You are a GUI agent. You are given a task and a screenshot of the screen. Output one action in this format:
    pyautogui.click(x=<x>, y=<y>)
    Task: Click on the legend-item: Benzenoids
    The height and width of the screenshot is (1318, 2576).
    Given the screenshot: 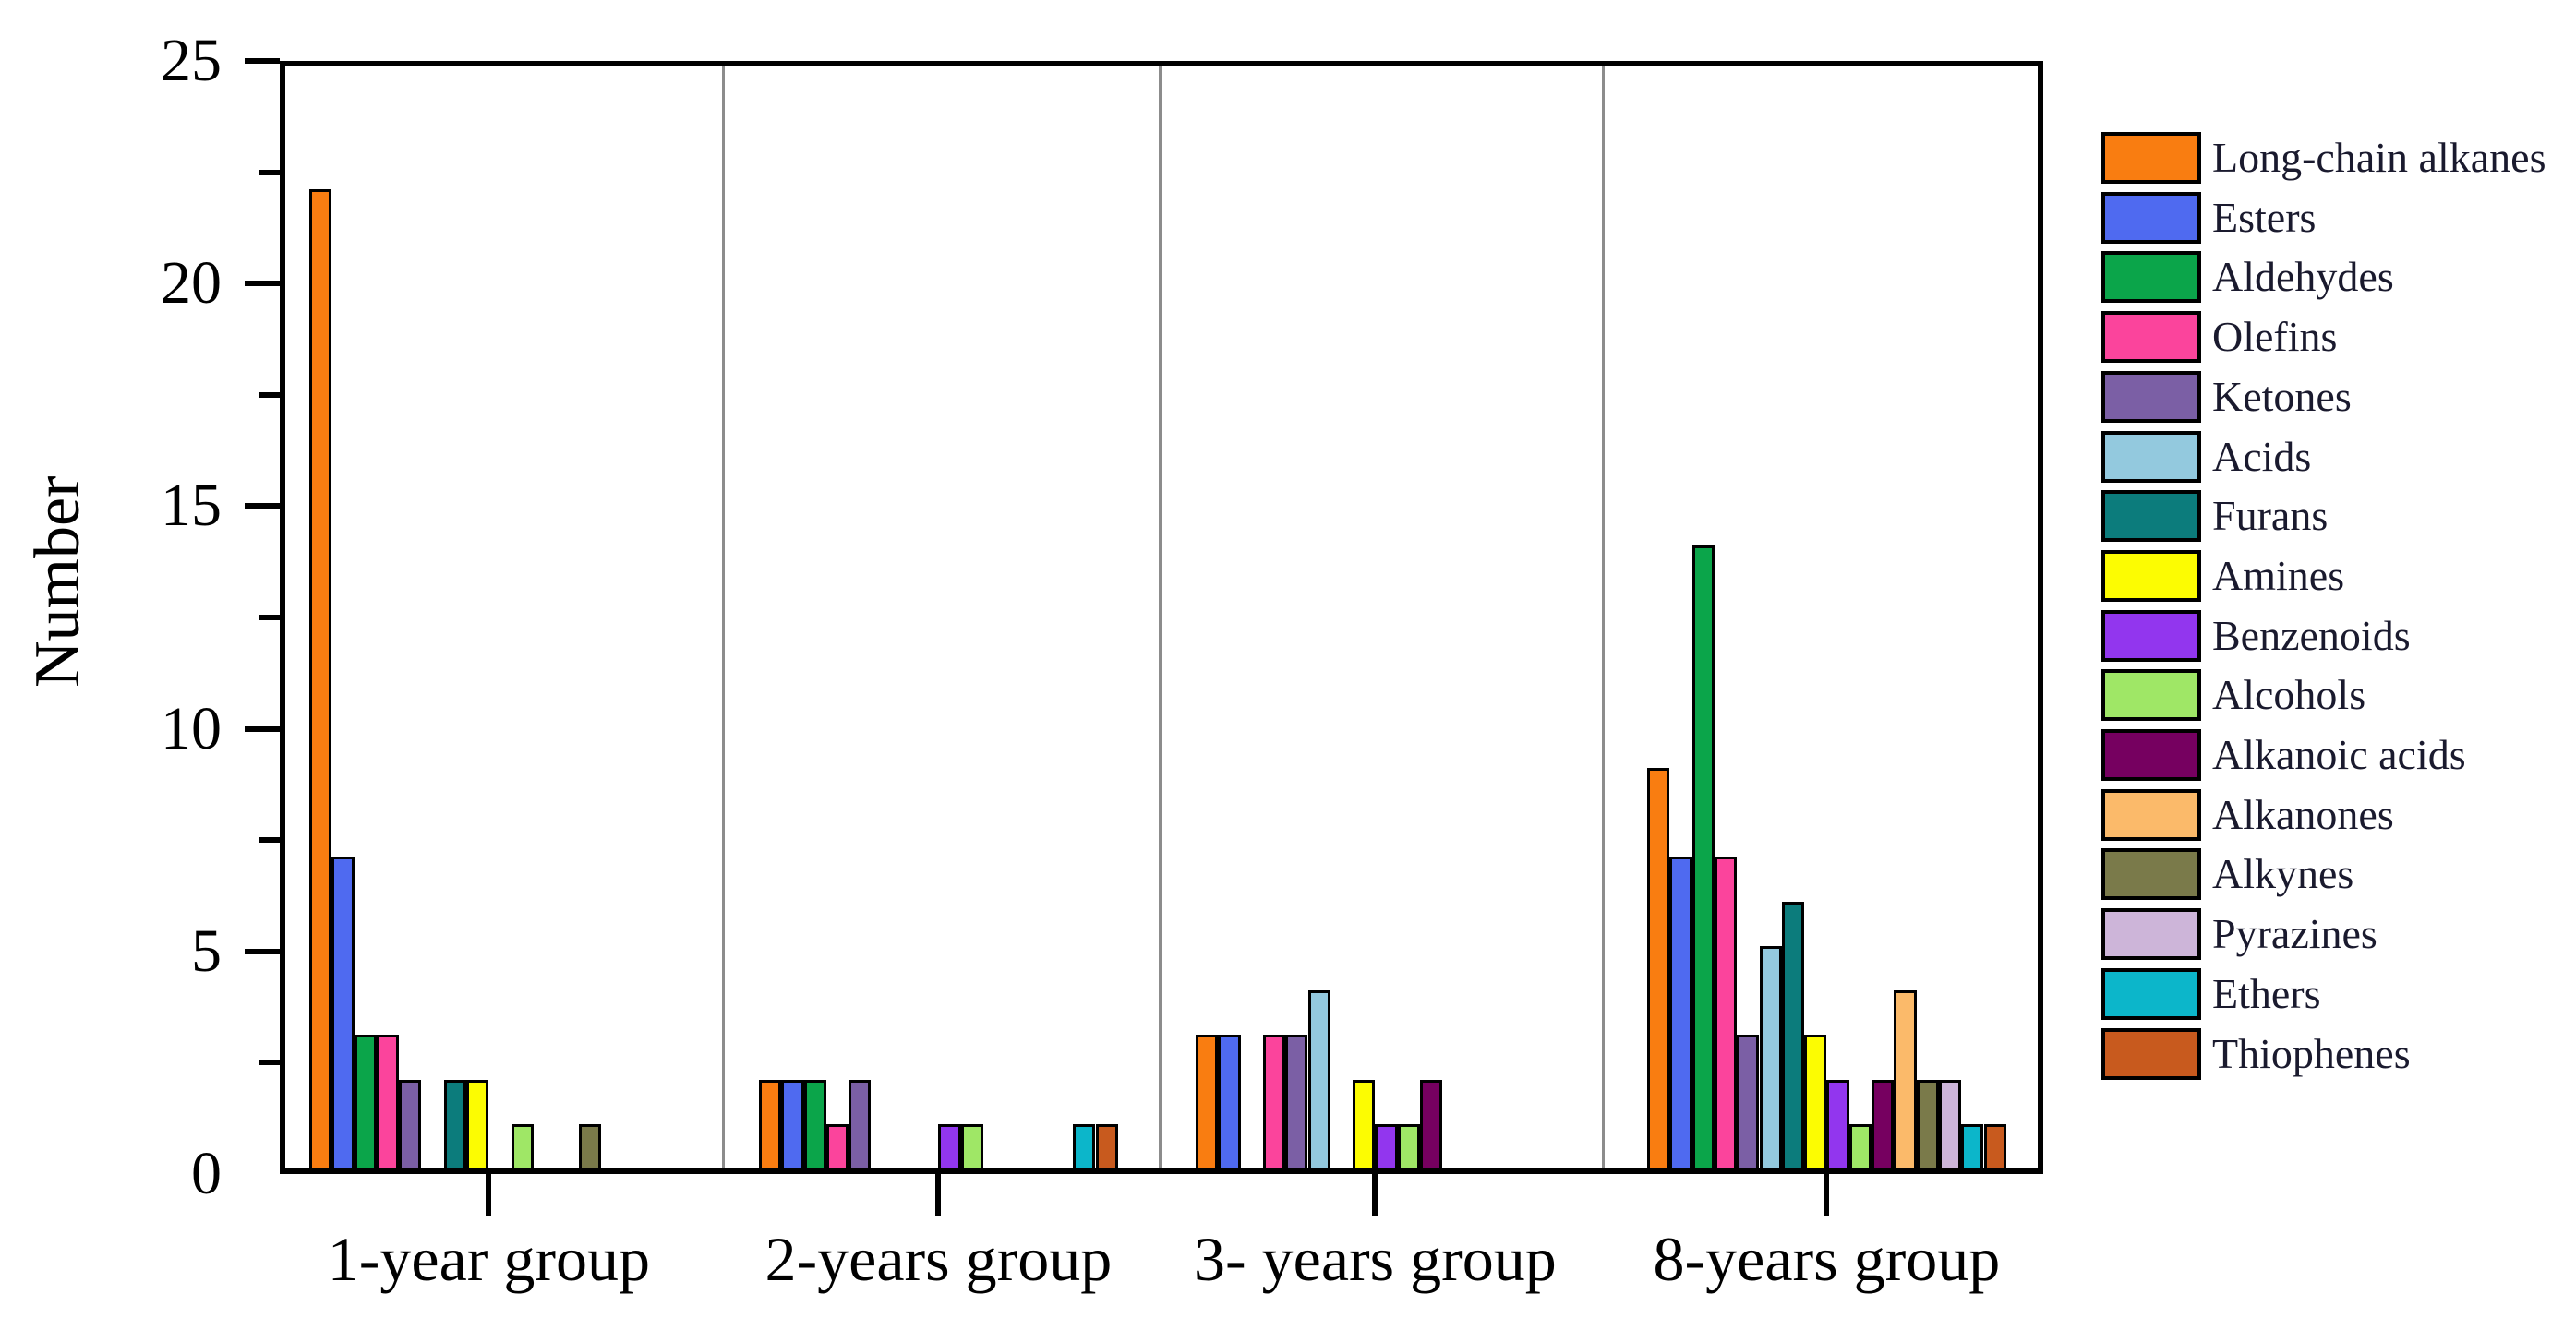 What is the action you would take?
    pyautogui.click(x=2338, y=635)
    